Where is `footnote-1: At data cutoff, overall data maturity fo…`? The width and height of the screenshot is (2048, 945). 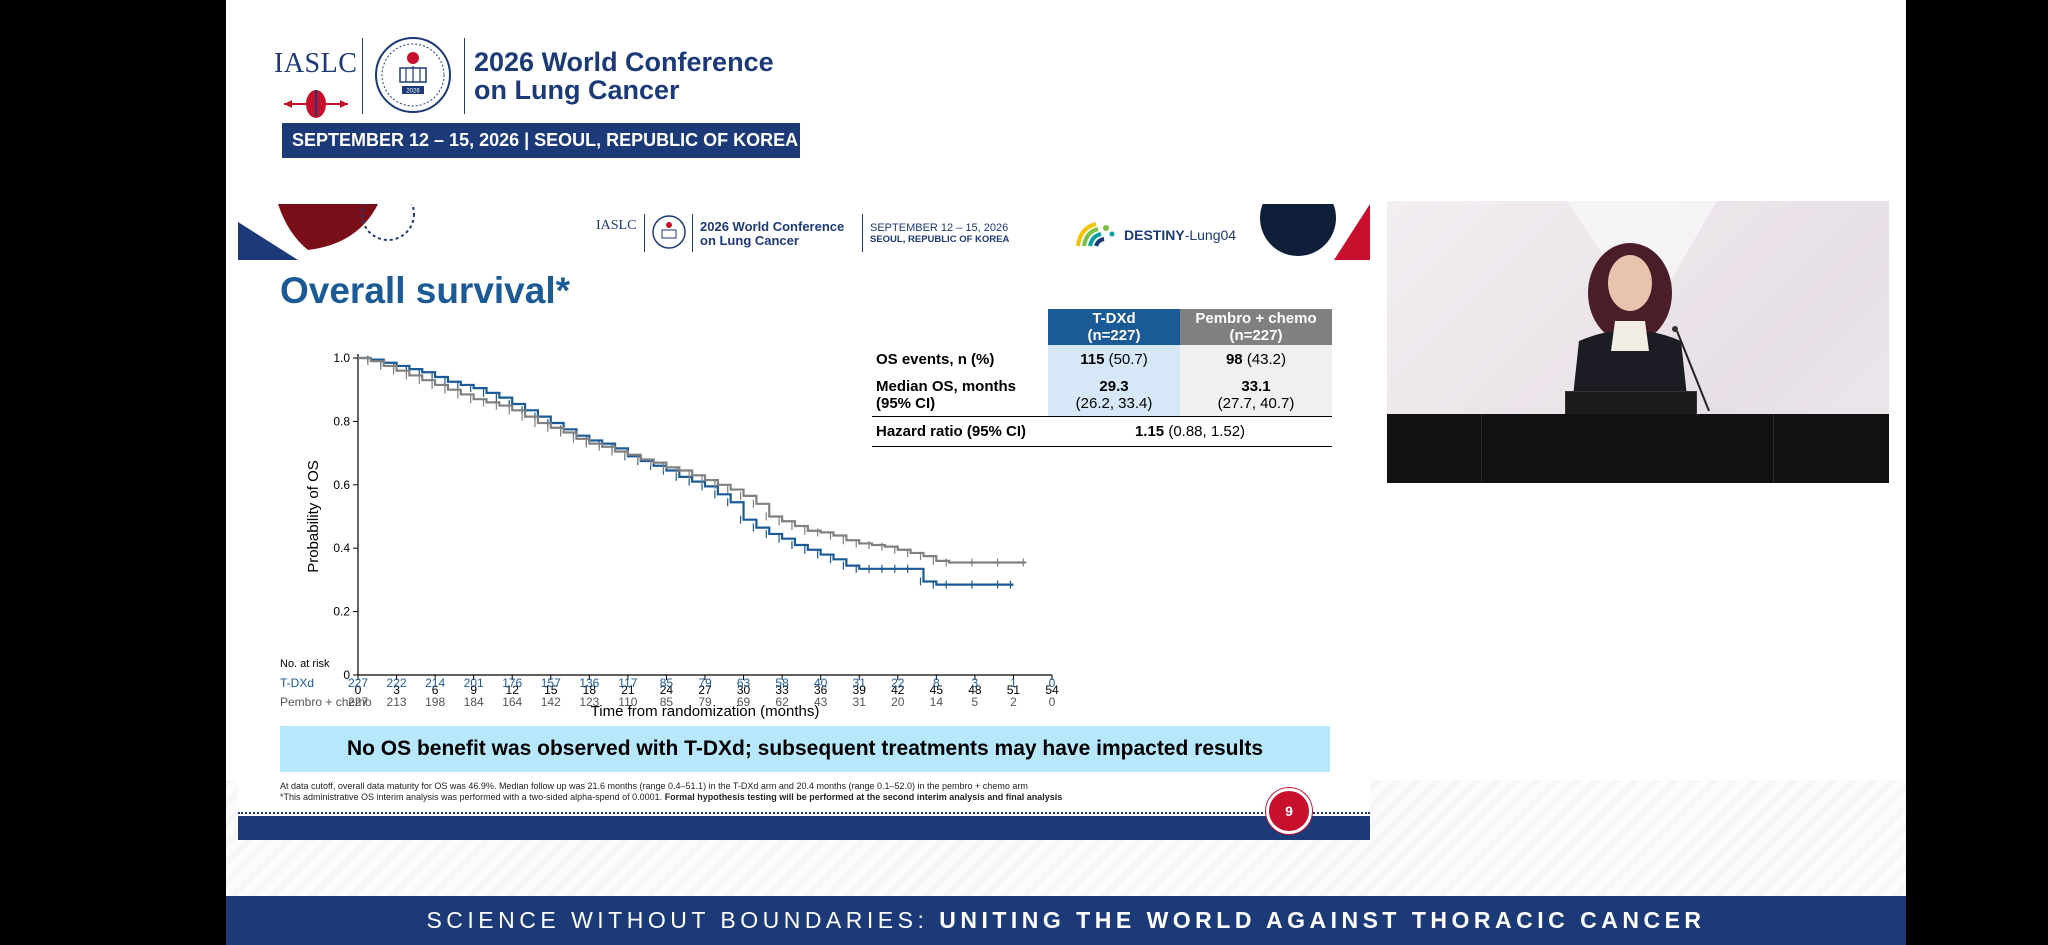
footnote-1: At data cutoff, overall data maturity fo… is located at coordinates (654, 786).